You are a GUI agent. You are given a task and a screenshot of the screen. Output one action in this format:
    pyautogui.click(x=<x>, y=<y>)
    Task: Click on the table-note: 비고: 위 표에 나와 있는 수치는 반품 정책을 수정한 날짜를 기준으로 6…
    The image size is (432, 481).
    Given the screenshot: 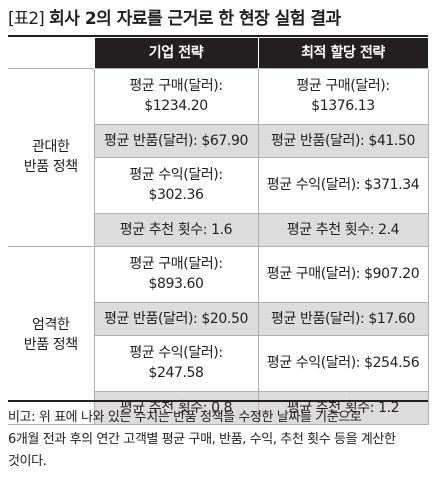 What is the action you would take?
    pyautogui.click(x=218, y=440)
    